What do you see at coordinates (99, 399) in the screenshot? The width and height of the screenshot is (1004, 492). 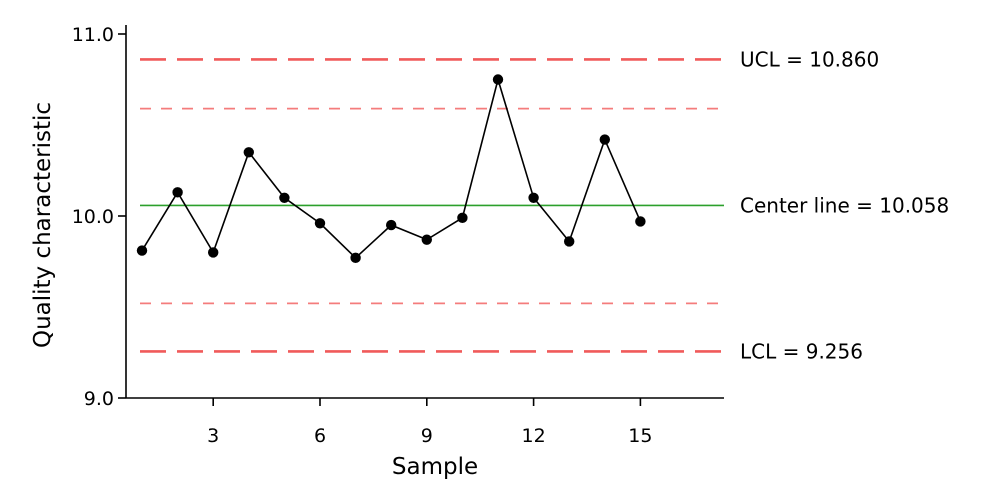 I see `y-tick-label: 9.0` at bounding box center [99, 399].